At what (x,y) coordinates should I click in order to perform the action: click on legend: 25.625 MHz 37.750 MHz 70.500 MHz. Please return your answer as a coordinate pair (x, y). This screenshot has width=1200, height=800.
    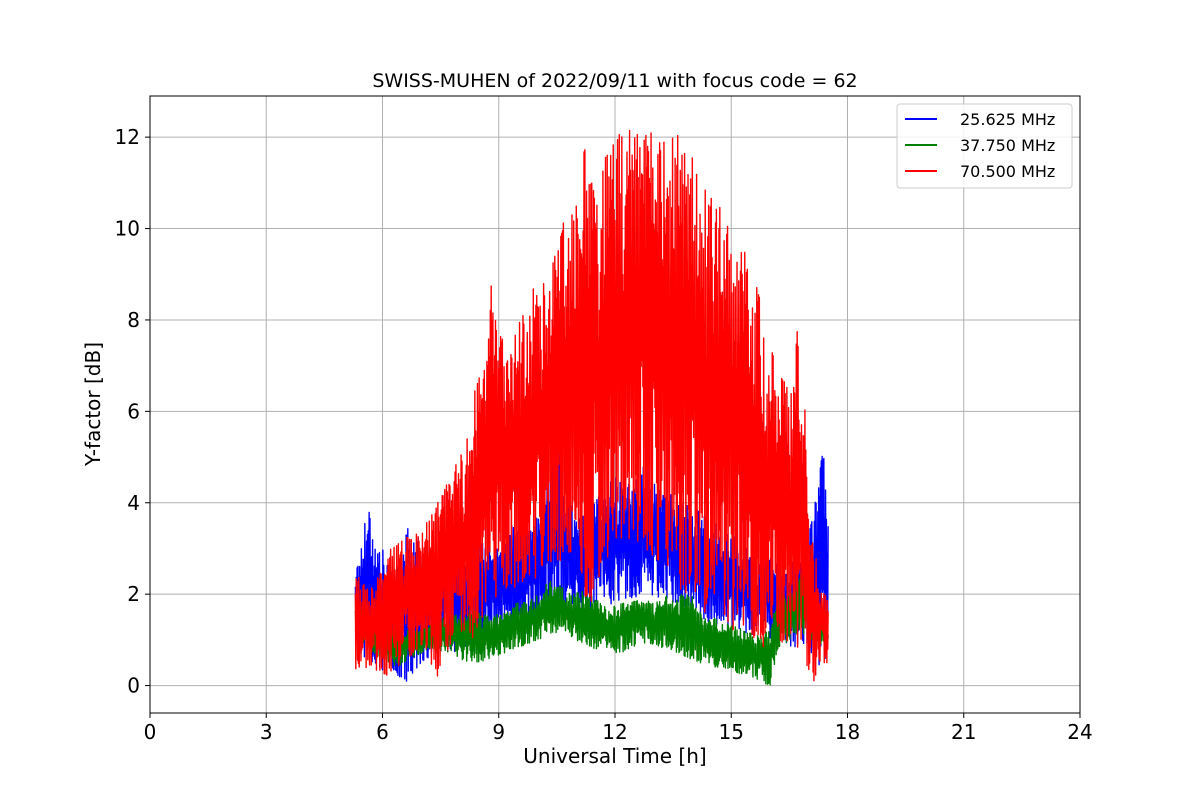
    Looking at the image, I should click on (984, 146).